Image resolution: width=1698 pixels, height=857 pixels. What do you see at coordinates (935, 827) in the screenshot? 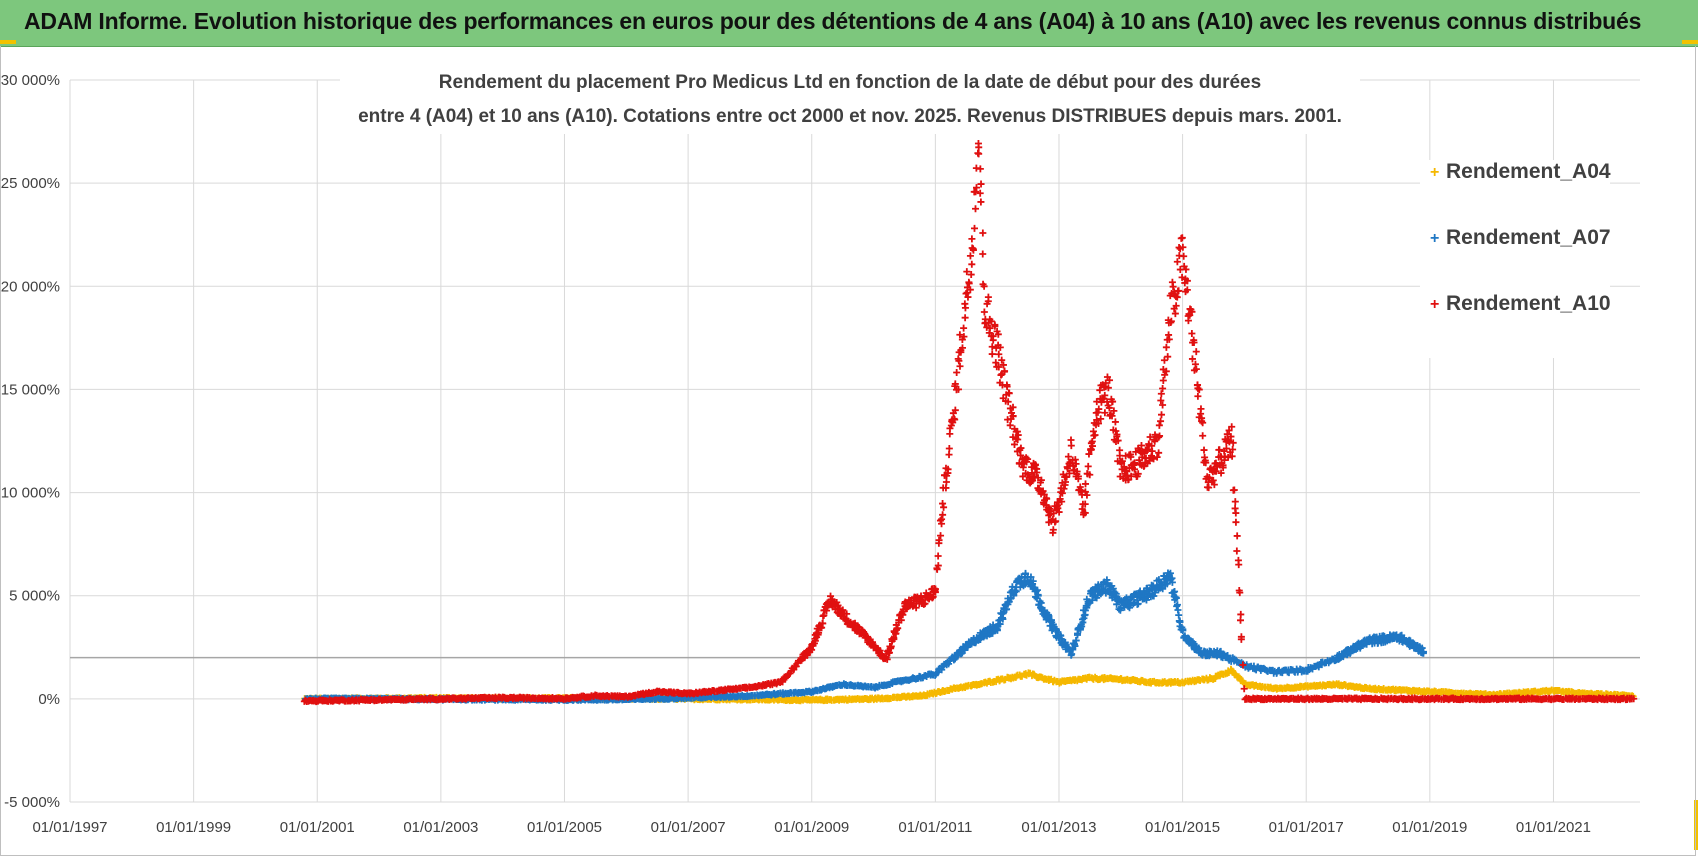
I see `x-tick-label: 01/01/2011` at bounding box center [935, 827].